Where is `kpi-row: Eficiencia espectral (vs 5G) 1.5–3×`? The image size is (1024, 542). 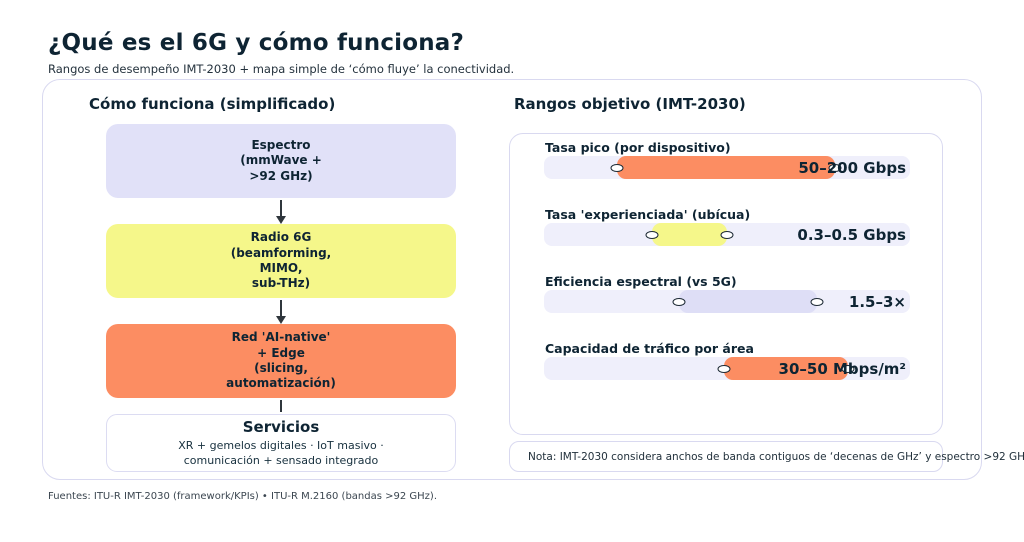
kpi-row: Eficiencia espectral (vs 5G) 1.5–3× is located at coordinates (727, 297).